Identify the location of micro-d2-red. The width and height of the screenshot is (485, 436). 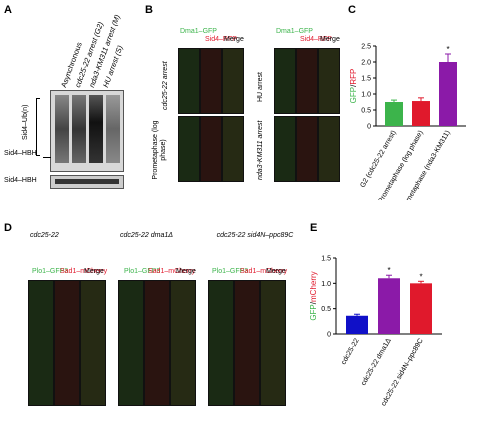
(157, 343).